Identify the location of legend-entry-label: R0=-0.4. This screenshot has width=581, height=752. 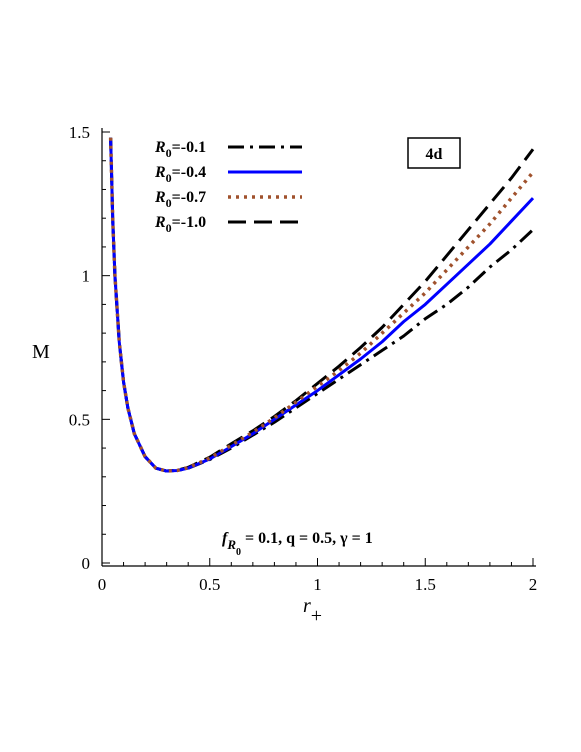
(180, 174).